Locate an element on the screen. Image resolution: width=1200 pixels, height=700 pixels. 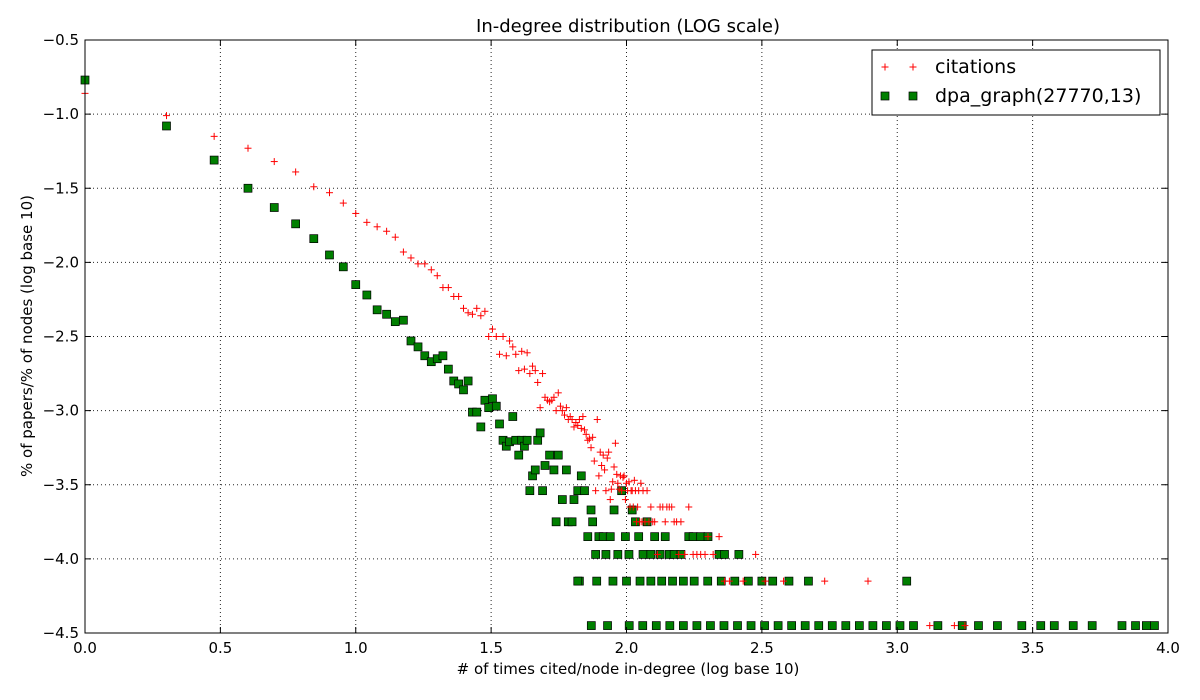
x-tick-label: 2.0 is located at coordinates (627, 648).